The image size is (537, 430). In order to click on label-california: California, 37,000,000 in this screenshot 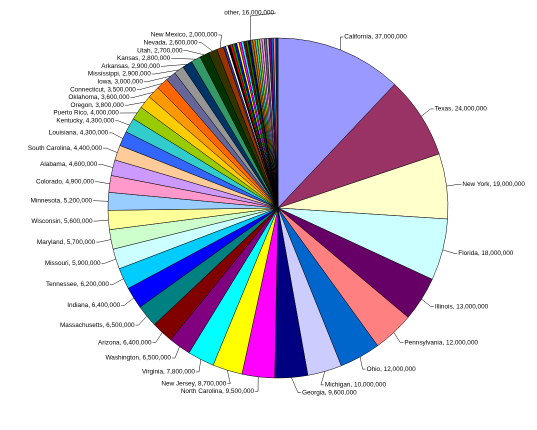, I will do `click(375, 37)`.